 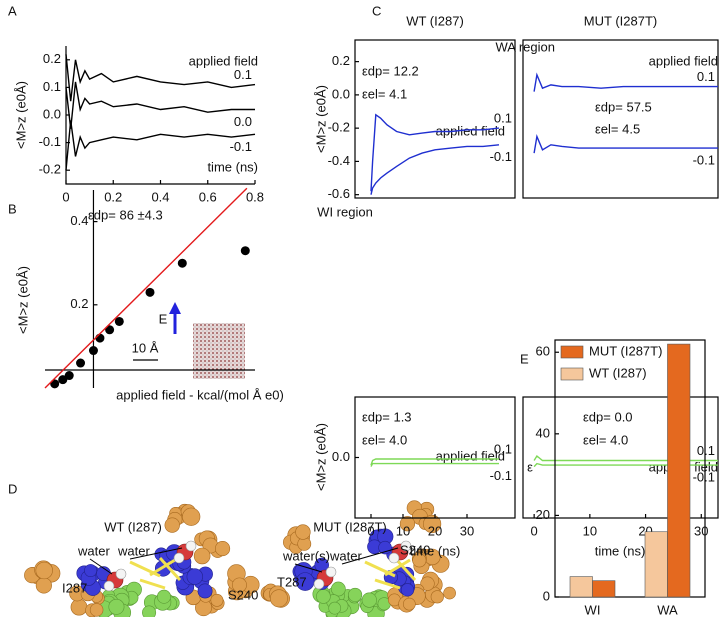 I want to click on annotation: εdp= 0.0, so click(x=608, y=416).